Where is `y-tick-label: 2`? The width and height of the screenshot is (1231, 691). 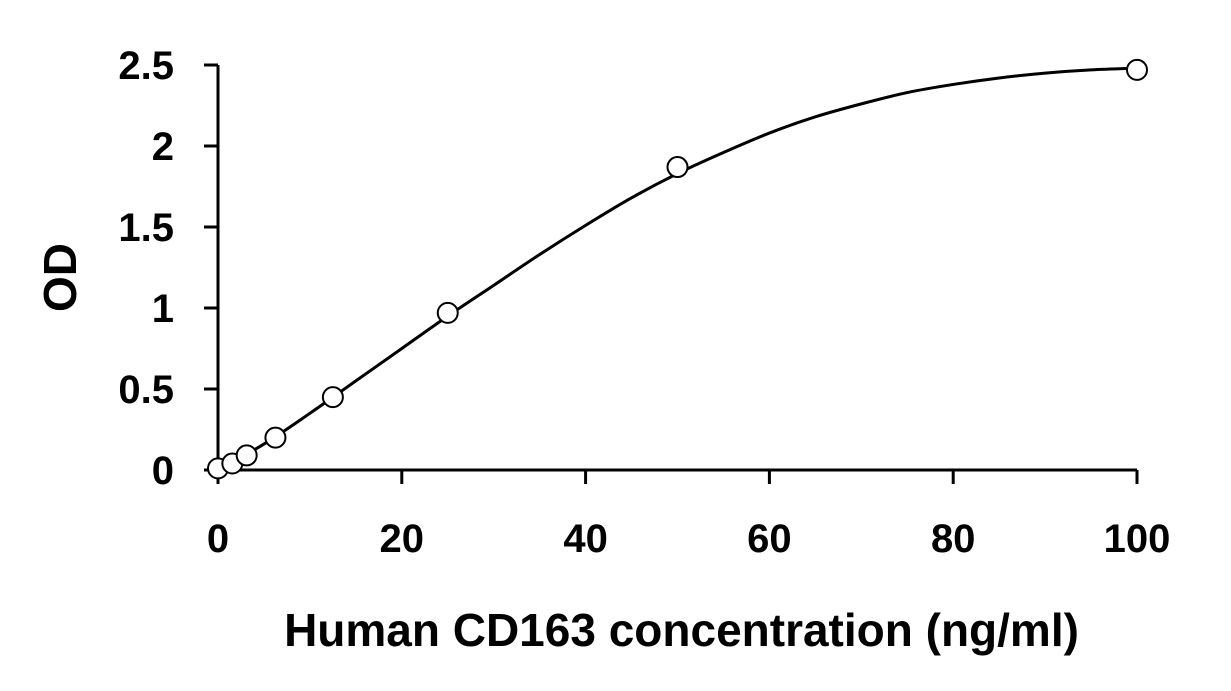
y-tick-label: 2 is located at coordinates (163, 147).